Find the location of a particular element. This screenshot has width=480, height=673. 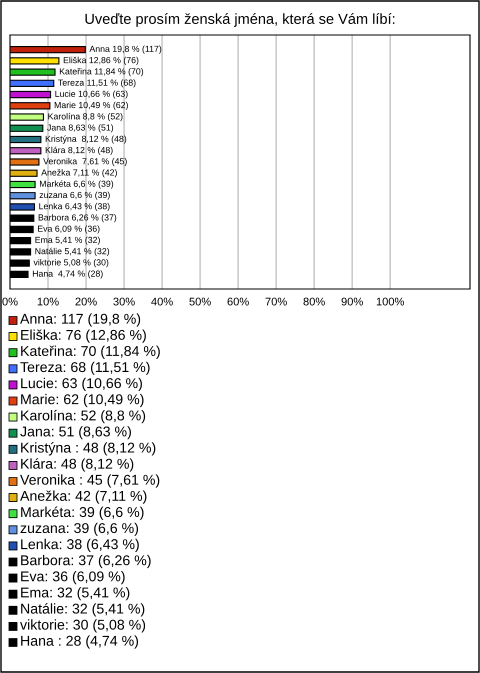

x-tick-label: 100% is located at coordinates (390, 302).